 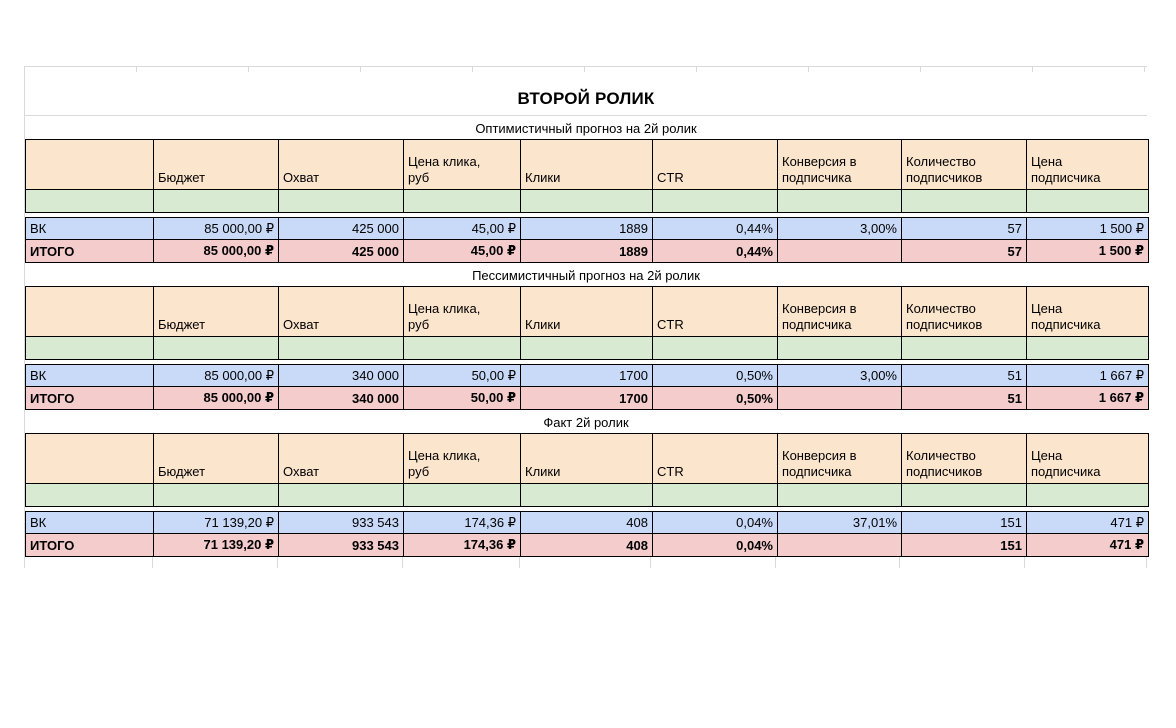 What do you see at coordinates (715, 398) in the screenshot?
I see `data-cell-ctr: 0,50%` at bounding box center [715, 398].